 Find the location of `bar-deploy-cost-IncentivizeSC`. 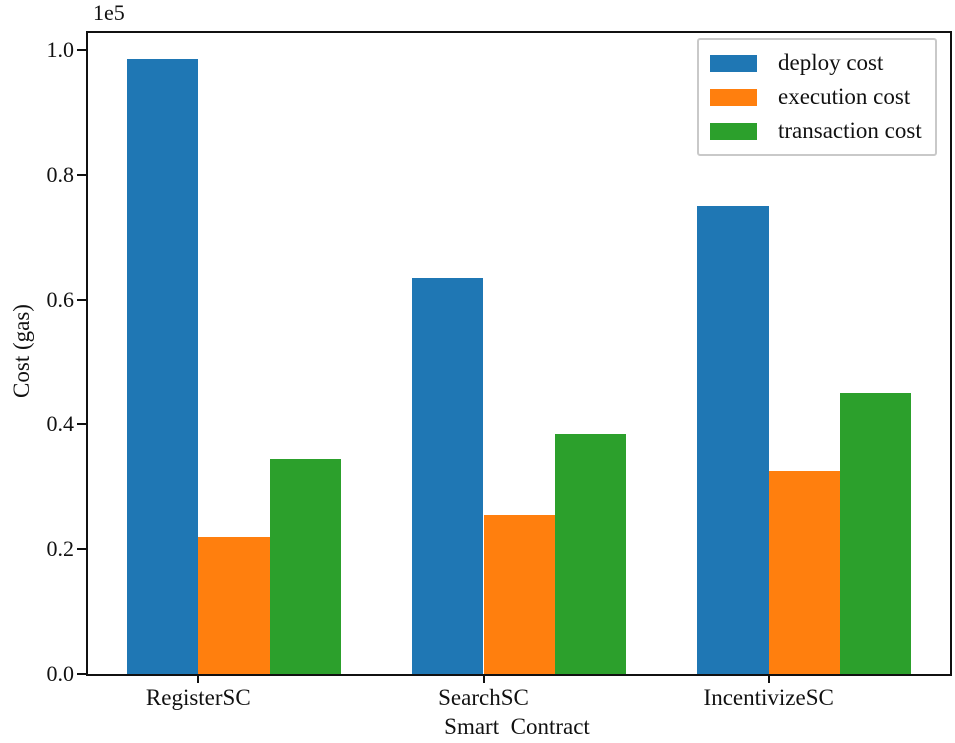

bar-deploy-cost-IncentivizeSC is located at coordinates (733, 439).